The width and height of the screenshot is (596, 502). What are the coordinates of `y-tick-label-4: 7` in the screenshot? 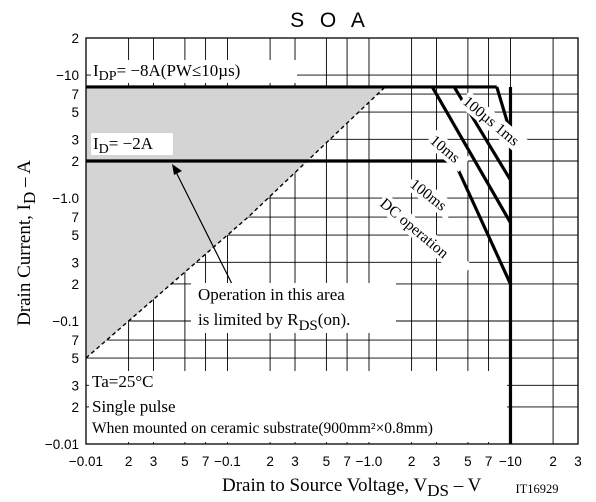 It's located at (75, 340).